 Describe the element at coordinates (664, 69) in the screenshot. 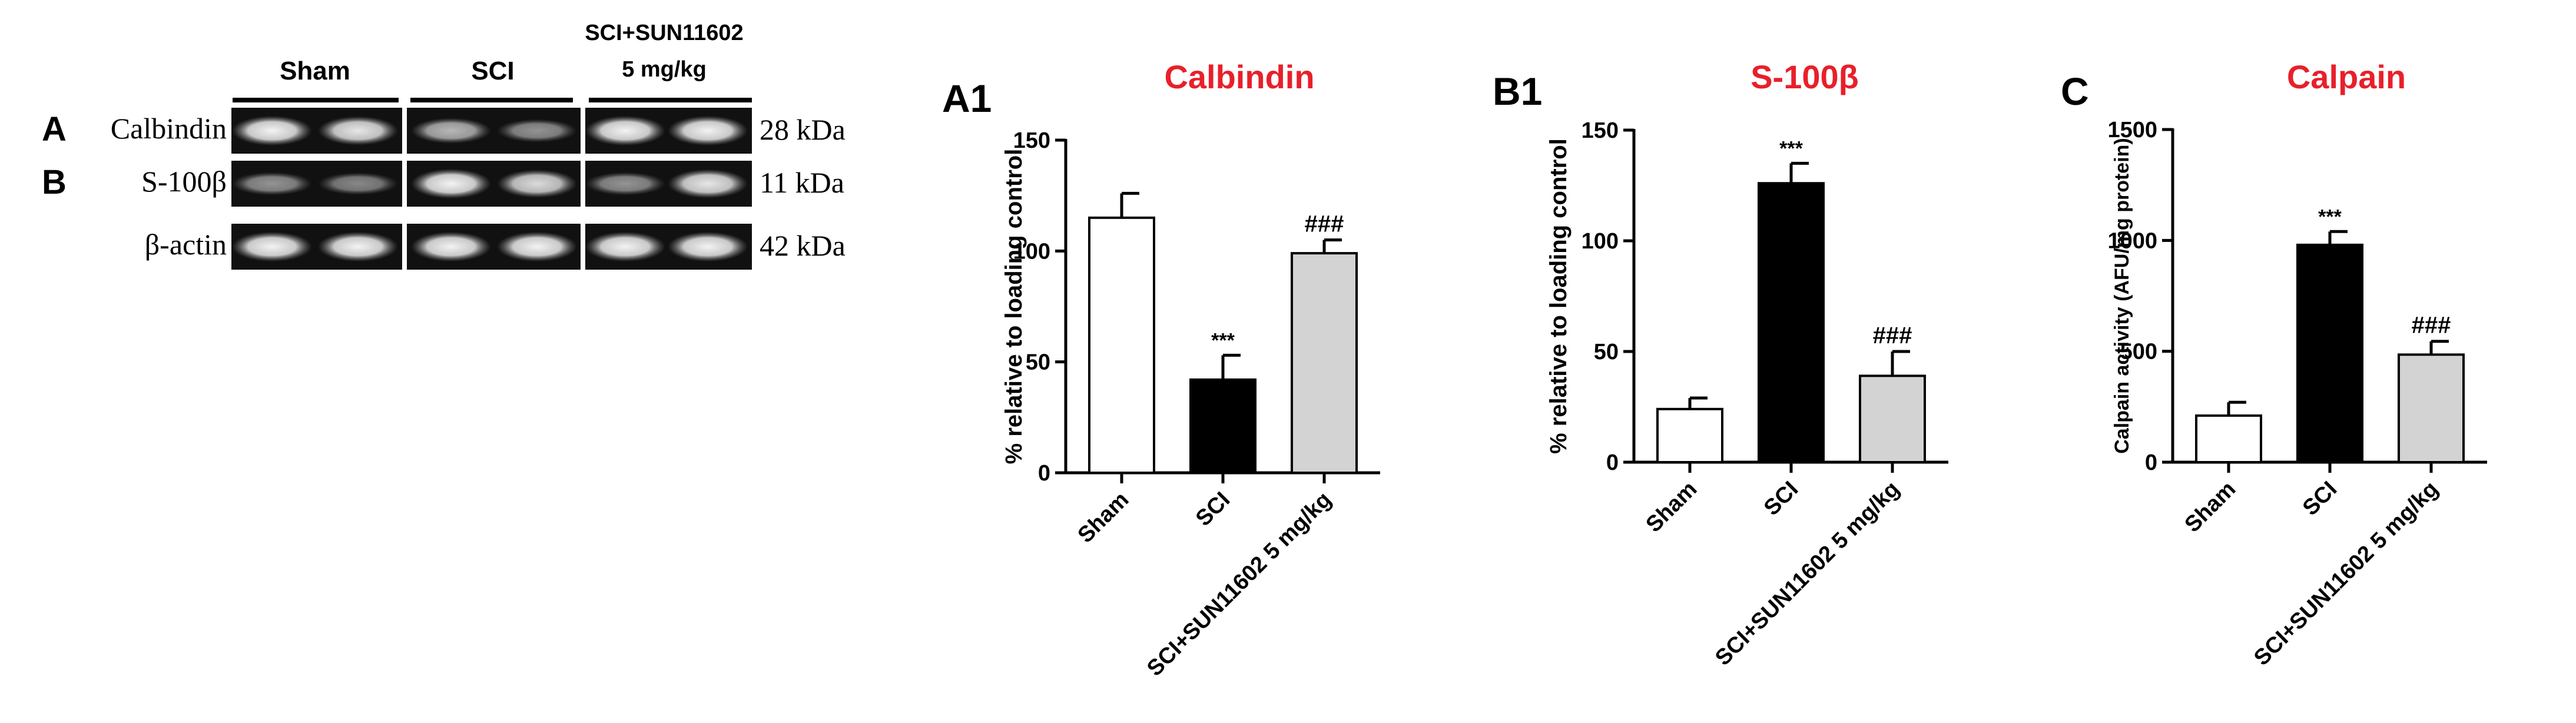

I see `blot-group-label-dose: 5 mg/kg` at that location.